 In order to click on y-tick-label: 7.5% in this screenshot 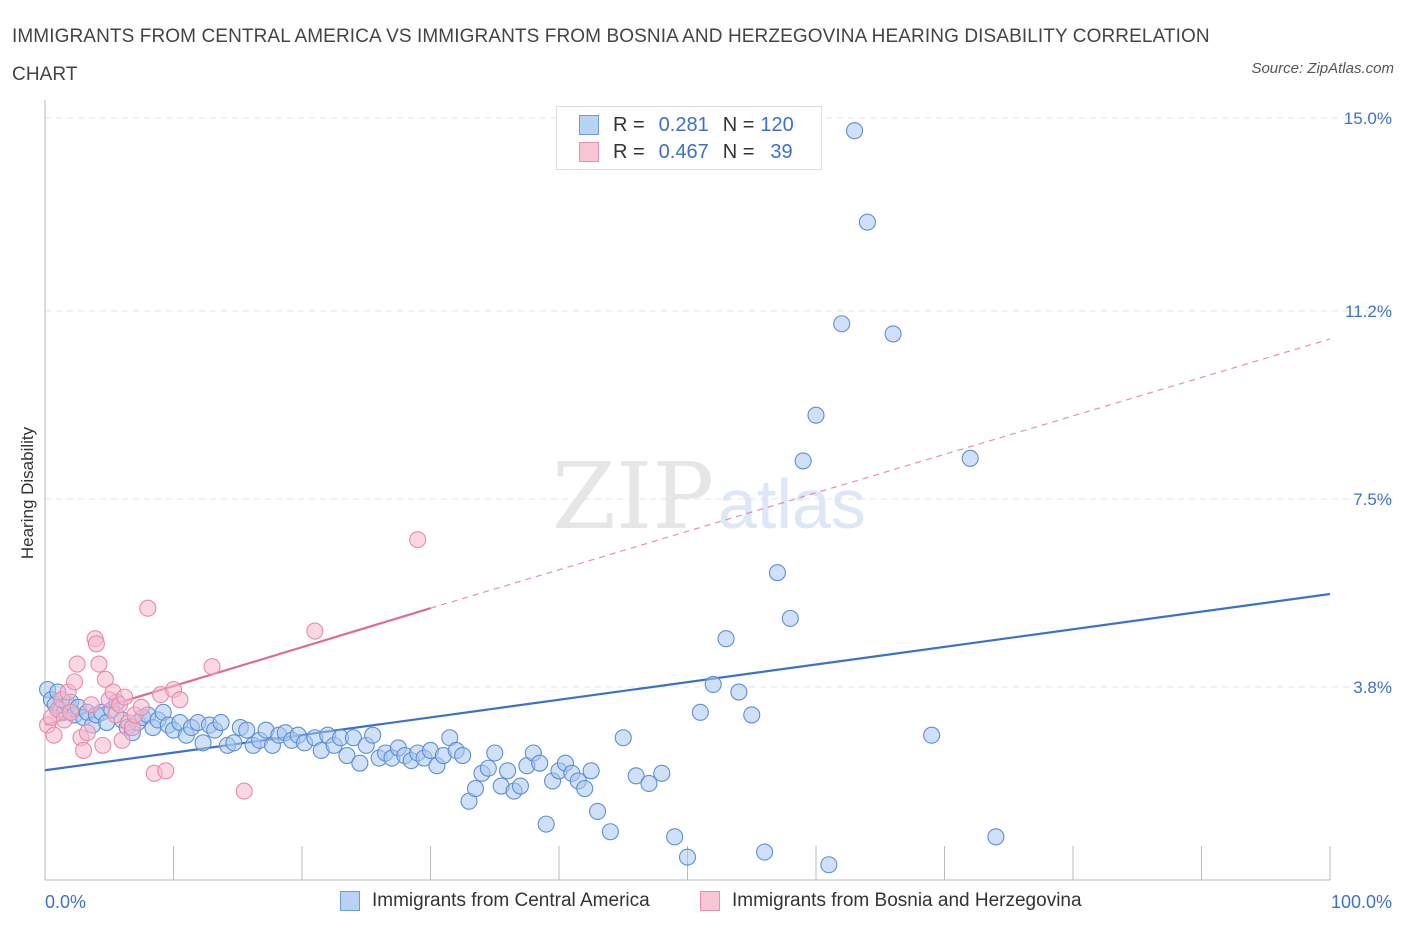, I will do `click(1372, 499)`.